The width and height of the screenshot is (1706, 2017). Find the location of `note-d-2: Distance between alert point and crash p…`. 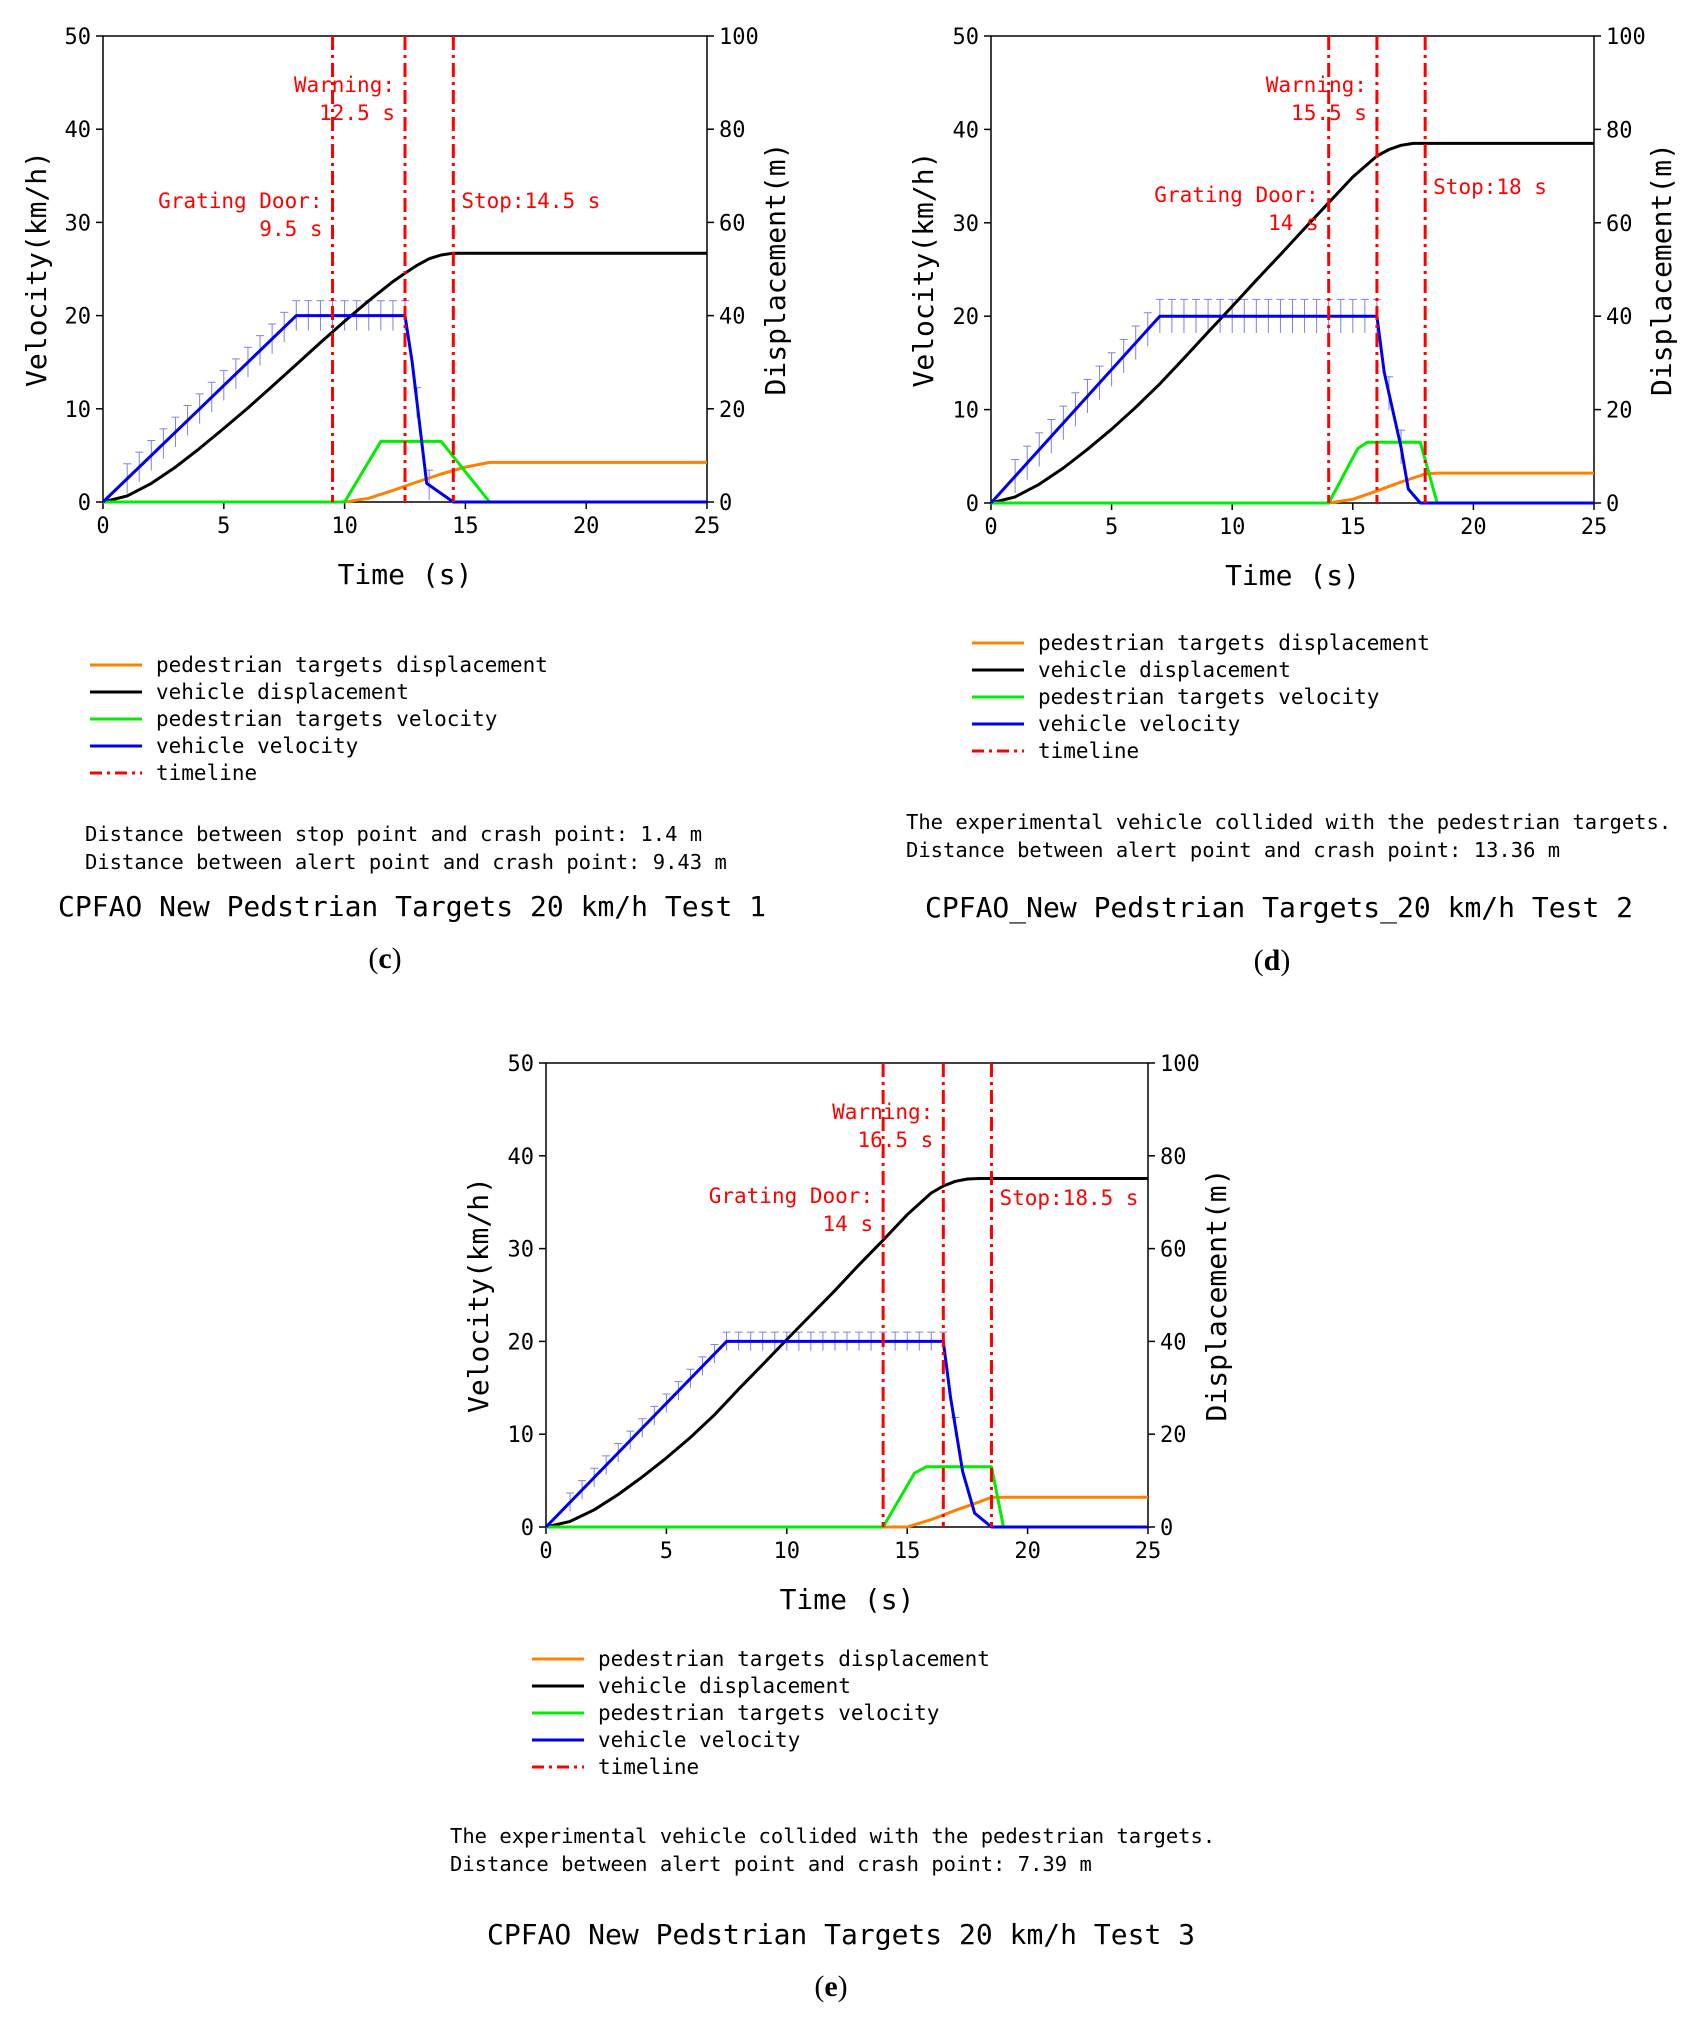

note-d-2: Distance between alert point and crash p… is located at coordinates (1233, 850).